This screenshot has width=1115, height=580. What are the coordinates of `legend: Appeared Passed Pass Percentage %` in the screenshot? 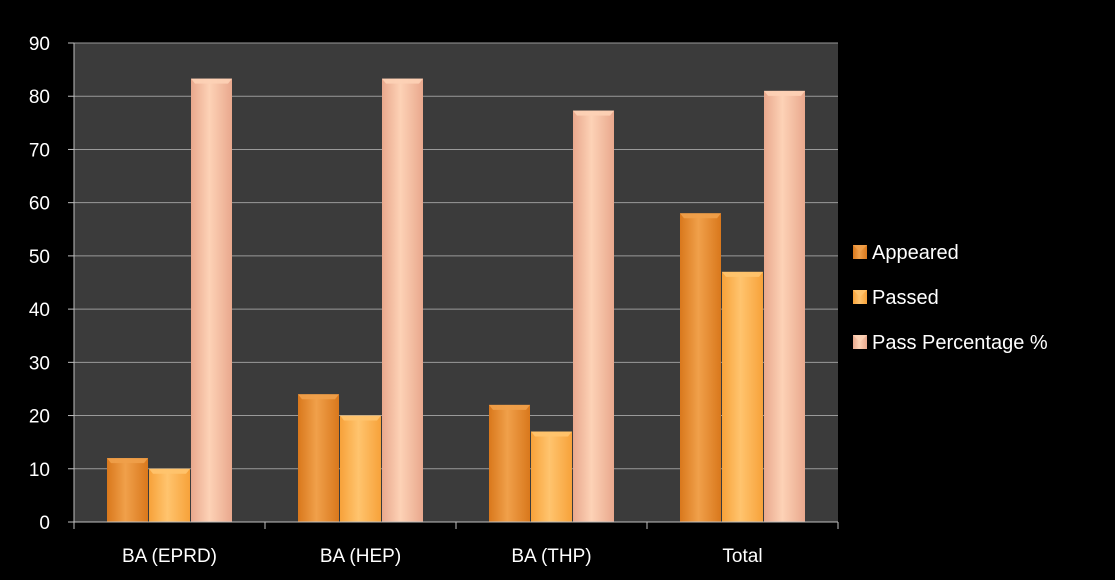 It's located at (950, 298).